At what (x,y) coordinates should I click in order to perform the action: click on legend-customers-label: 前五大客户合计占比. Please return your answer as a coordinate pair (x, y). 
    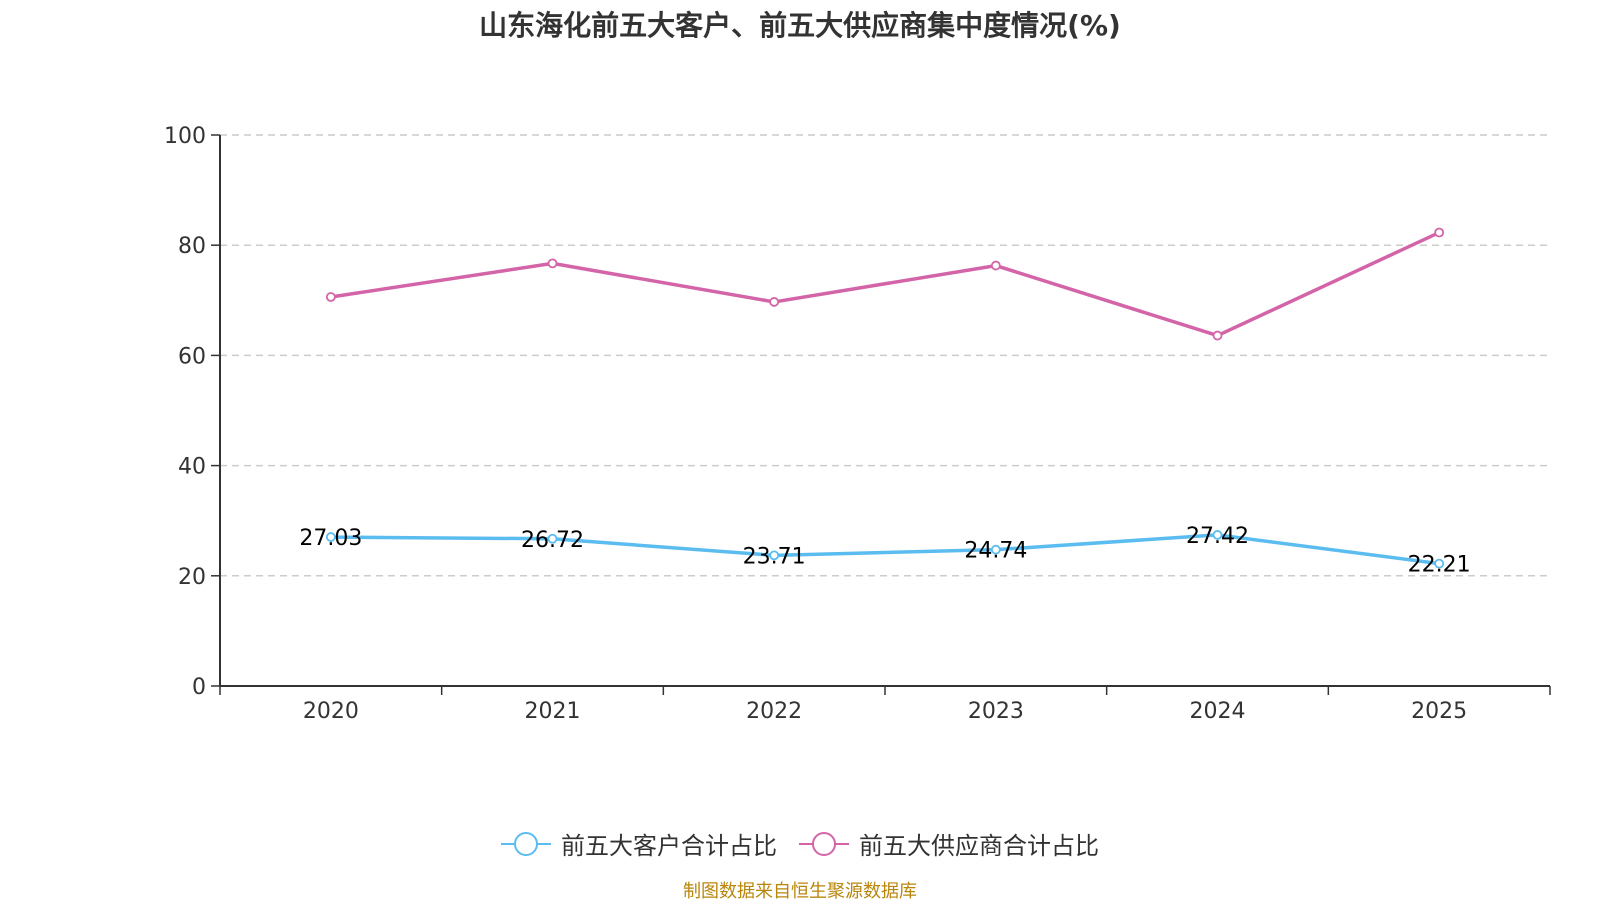
    Looking at the image, I should click on (669, 846).